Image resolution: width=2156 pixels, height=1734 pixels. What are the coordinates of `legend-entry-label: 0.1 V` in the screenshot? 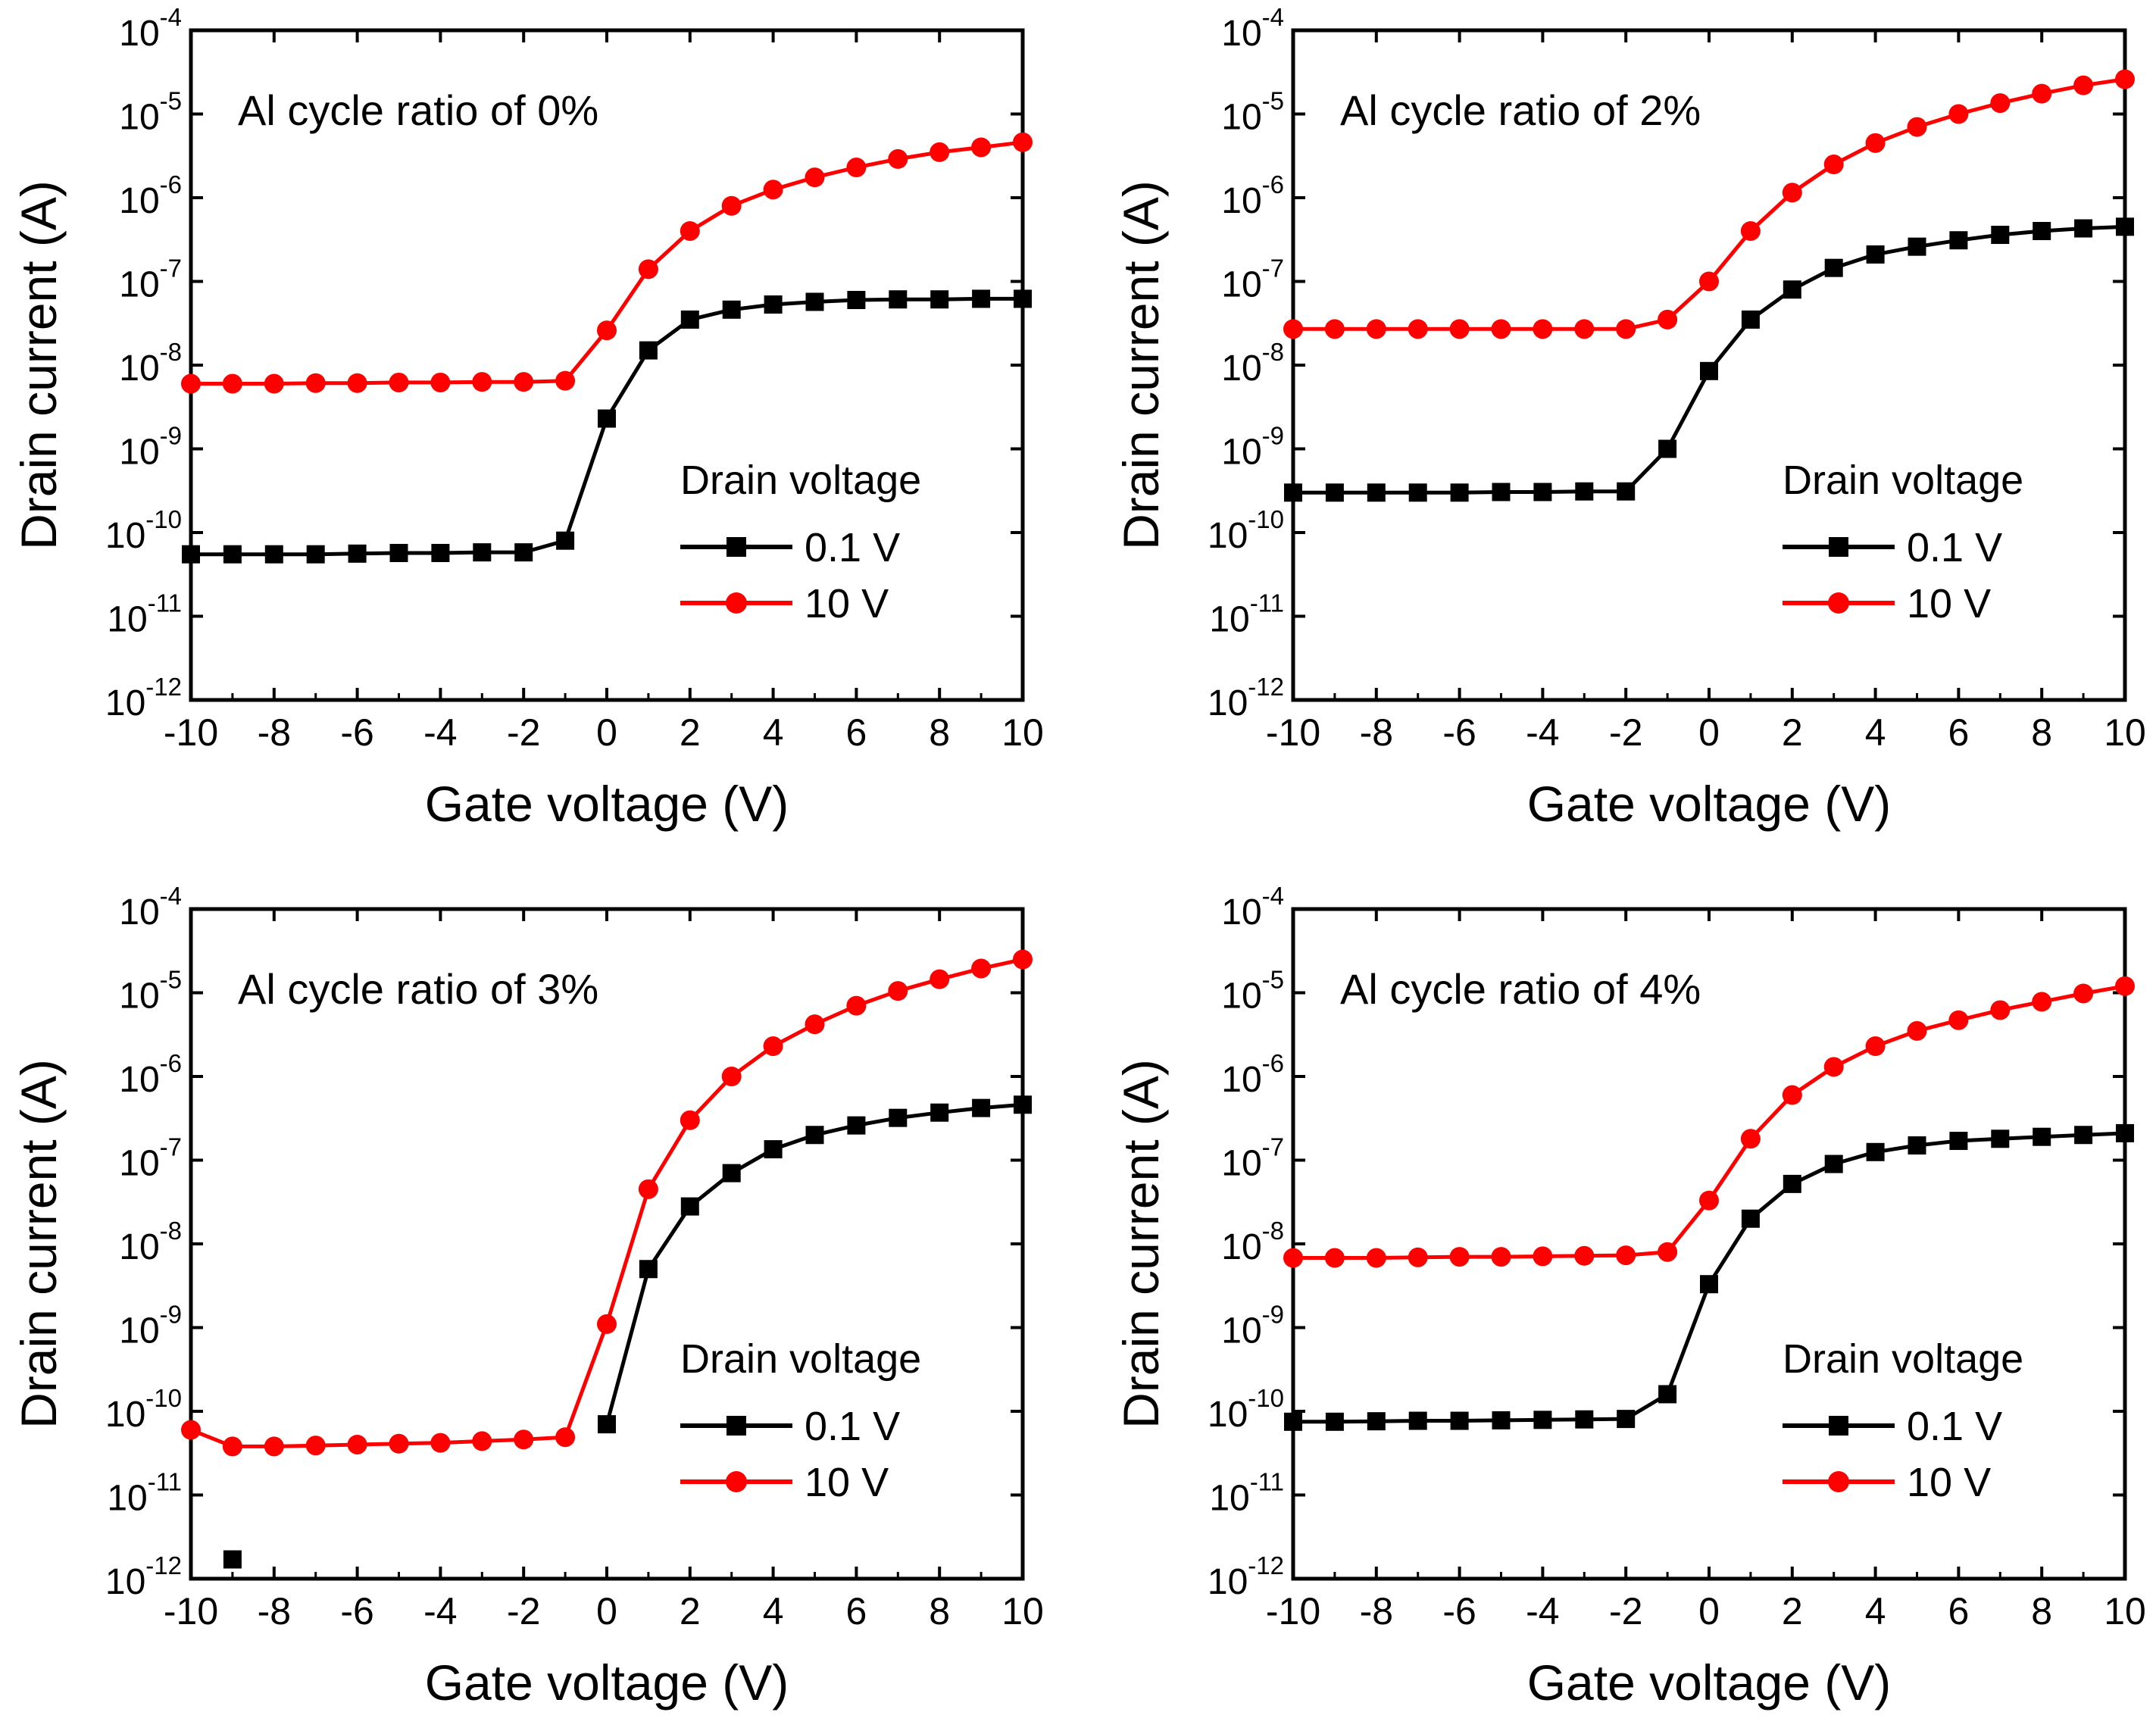 It's located at (1955, 547).